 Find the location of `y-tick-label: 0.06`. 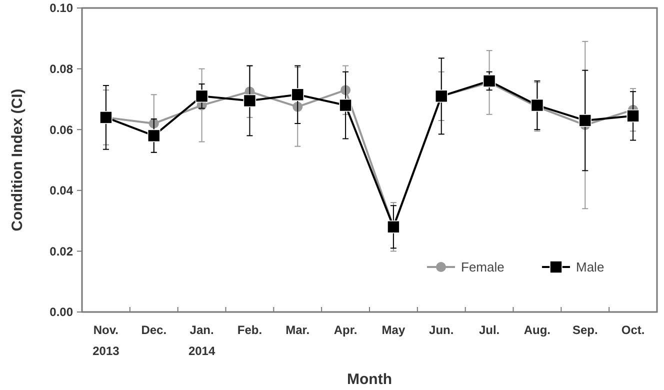

y-tick-label: 0.06 is located at coordinates (62, 129).